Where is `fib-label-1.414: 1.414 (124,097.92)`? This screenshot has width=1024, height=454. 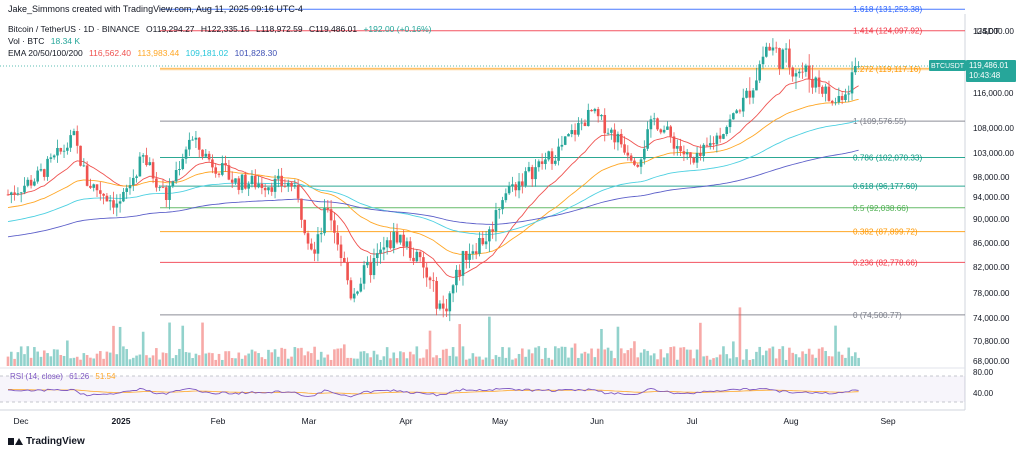
fib-label-1.414: 1.414 (124,097.92) is located at coordinates (887, 31).